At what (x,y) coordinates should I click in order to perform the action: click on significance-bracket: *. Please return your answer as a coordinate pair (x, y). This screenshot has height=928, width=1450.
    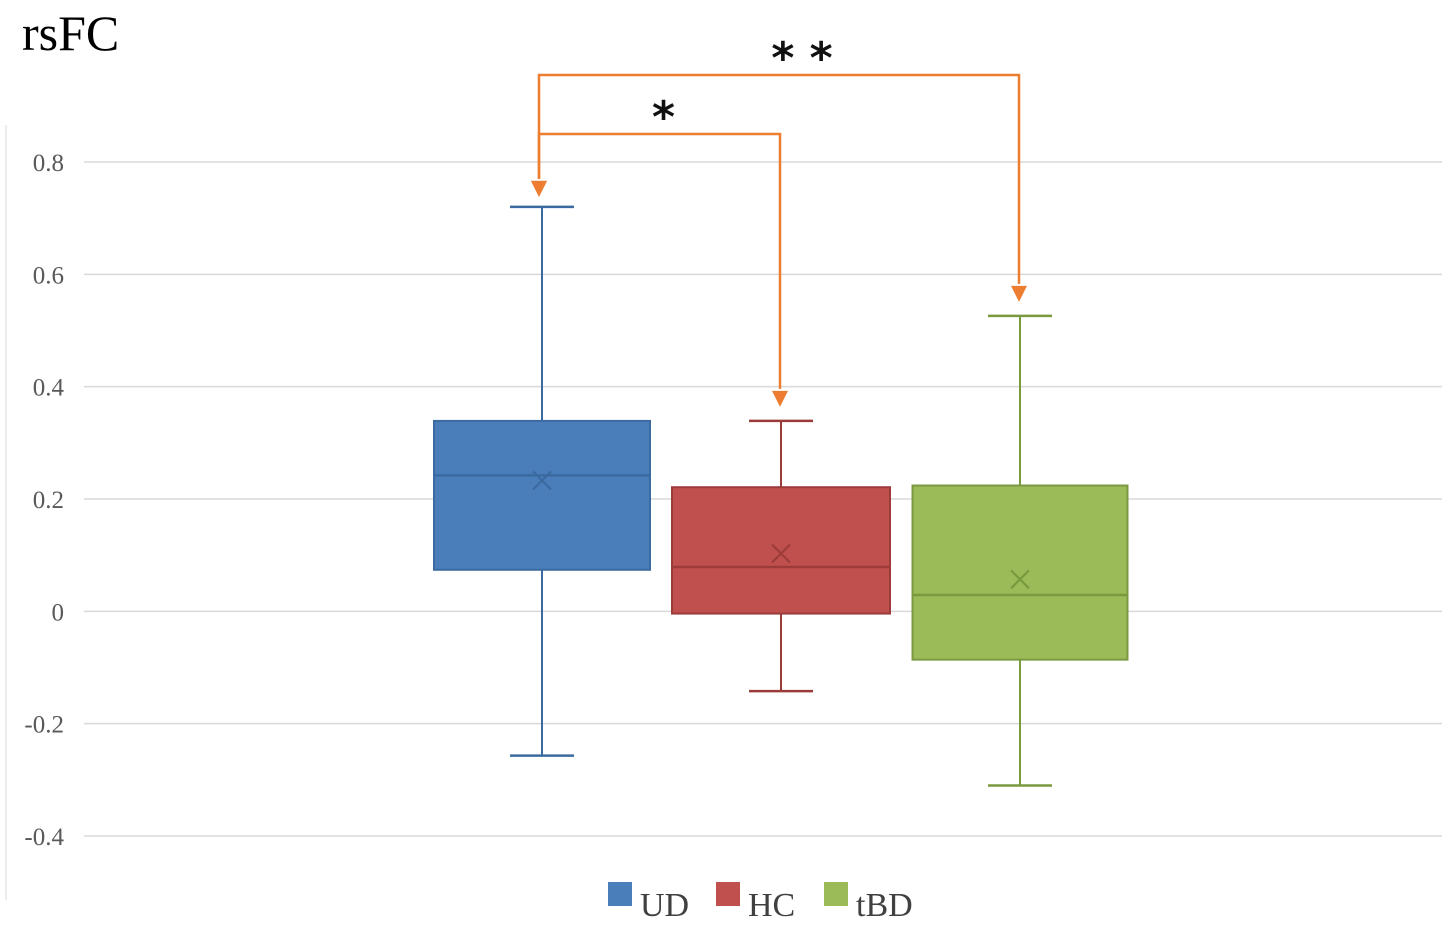
    Looking at the image, I should click on (659, 249).